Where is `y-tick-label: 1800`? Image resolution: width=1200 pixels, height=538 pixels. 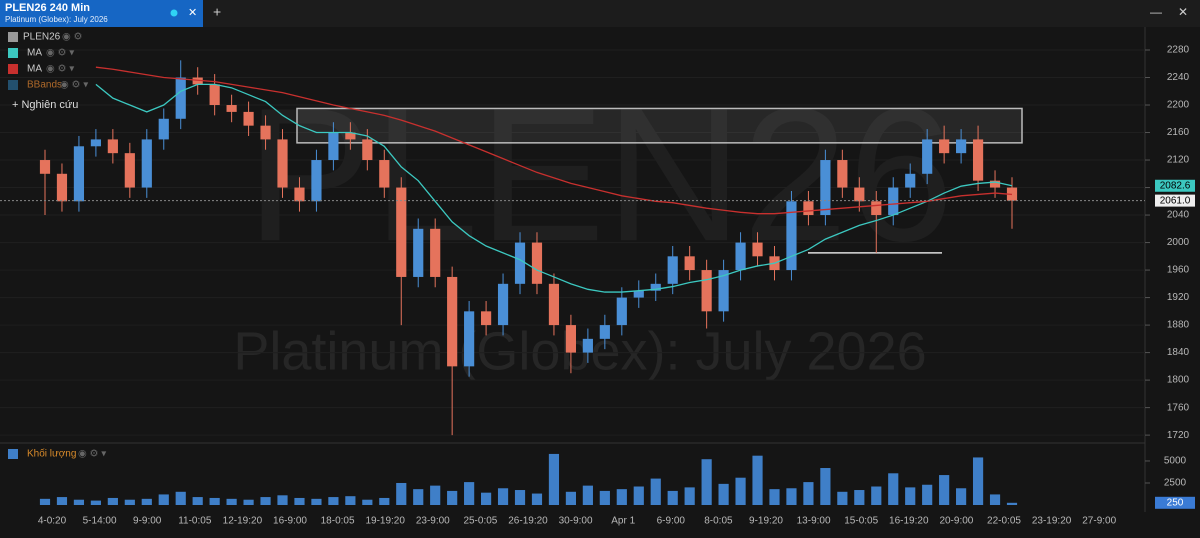
y-tick-label: 1800 is located at coordinates (1178, 380).